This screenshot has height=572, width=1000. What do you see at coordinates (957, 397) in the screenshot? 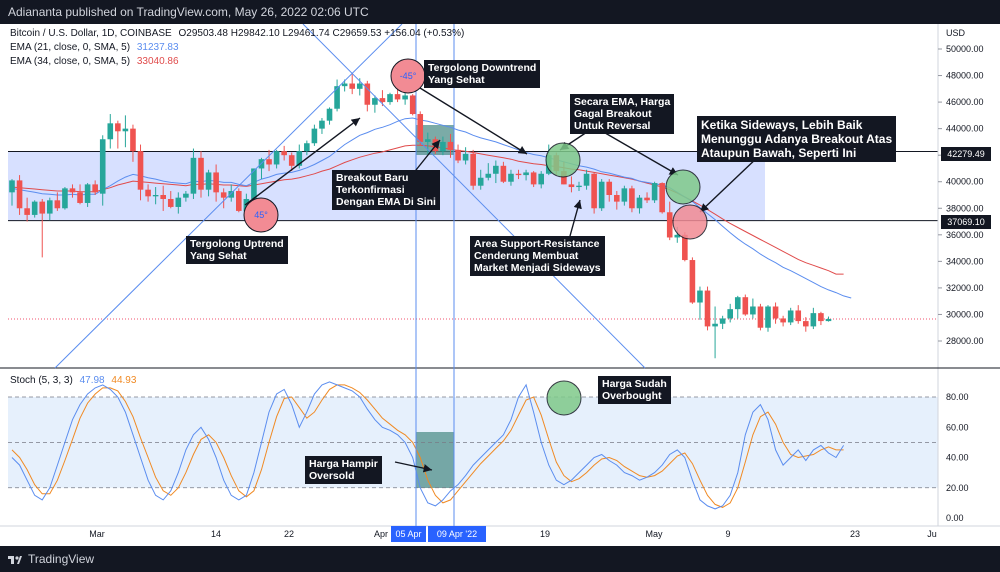
I see `stoch-tick-label: 80.00` at bounding box center [957, 397].